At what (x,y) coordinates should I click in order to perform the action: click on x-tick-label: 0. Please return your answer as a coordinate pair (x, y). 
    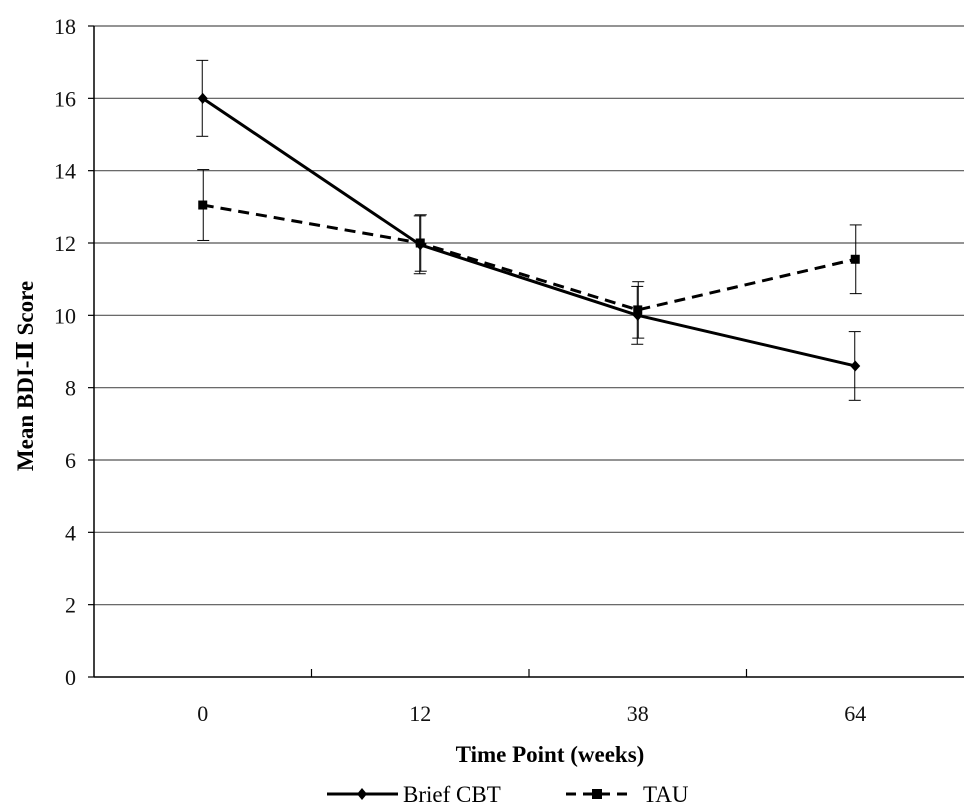
    Looking at the image, I should click on (202, 713).